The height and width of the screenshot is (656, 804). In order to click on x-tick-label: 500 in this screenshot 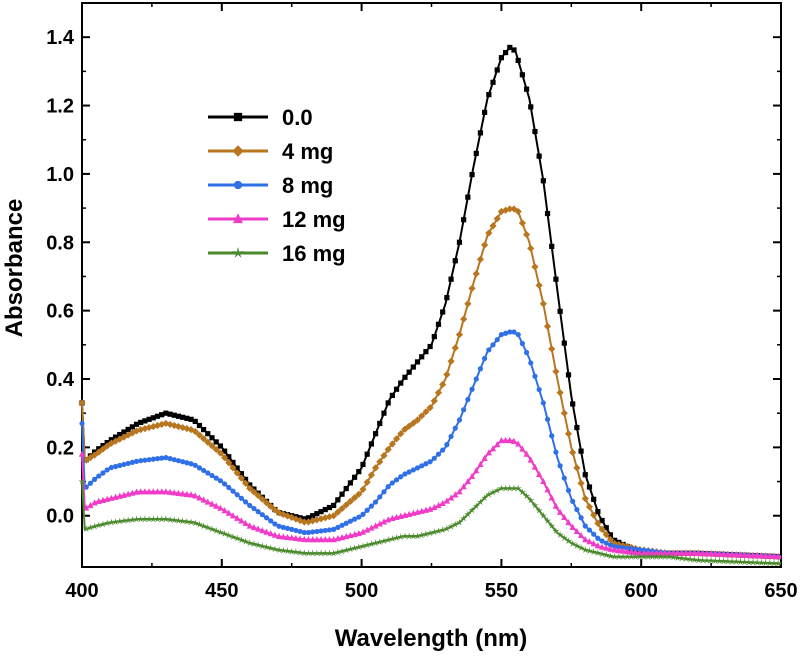, I will do `click(361, 591)`.